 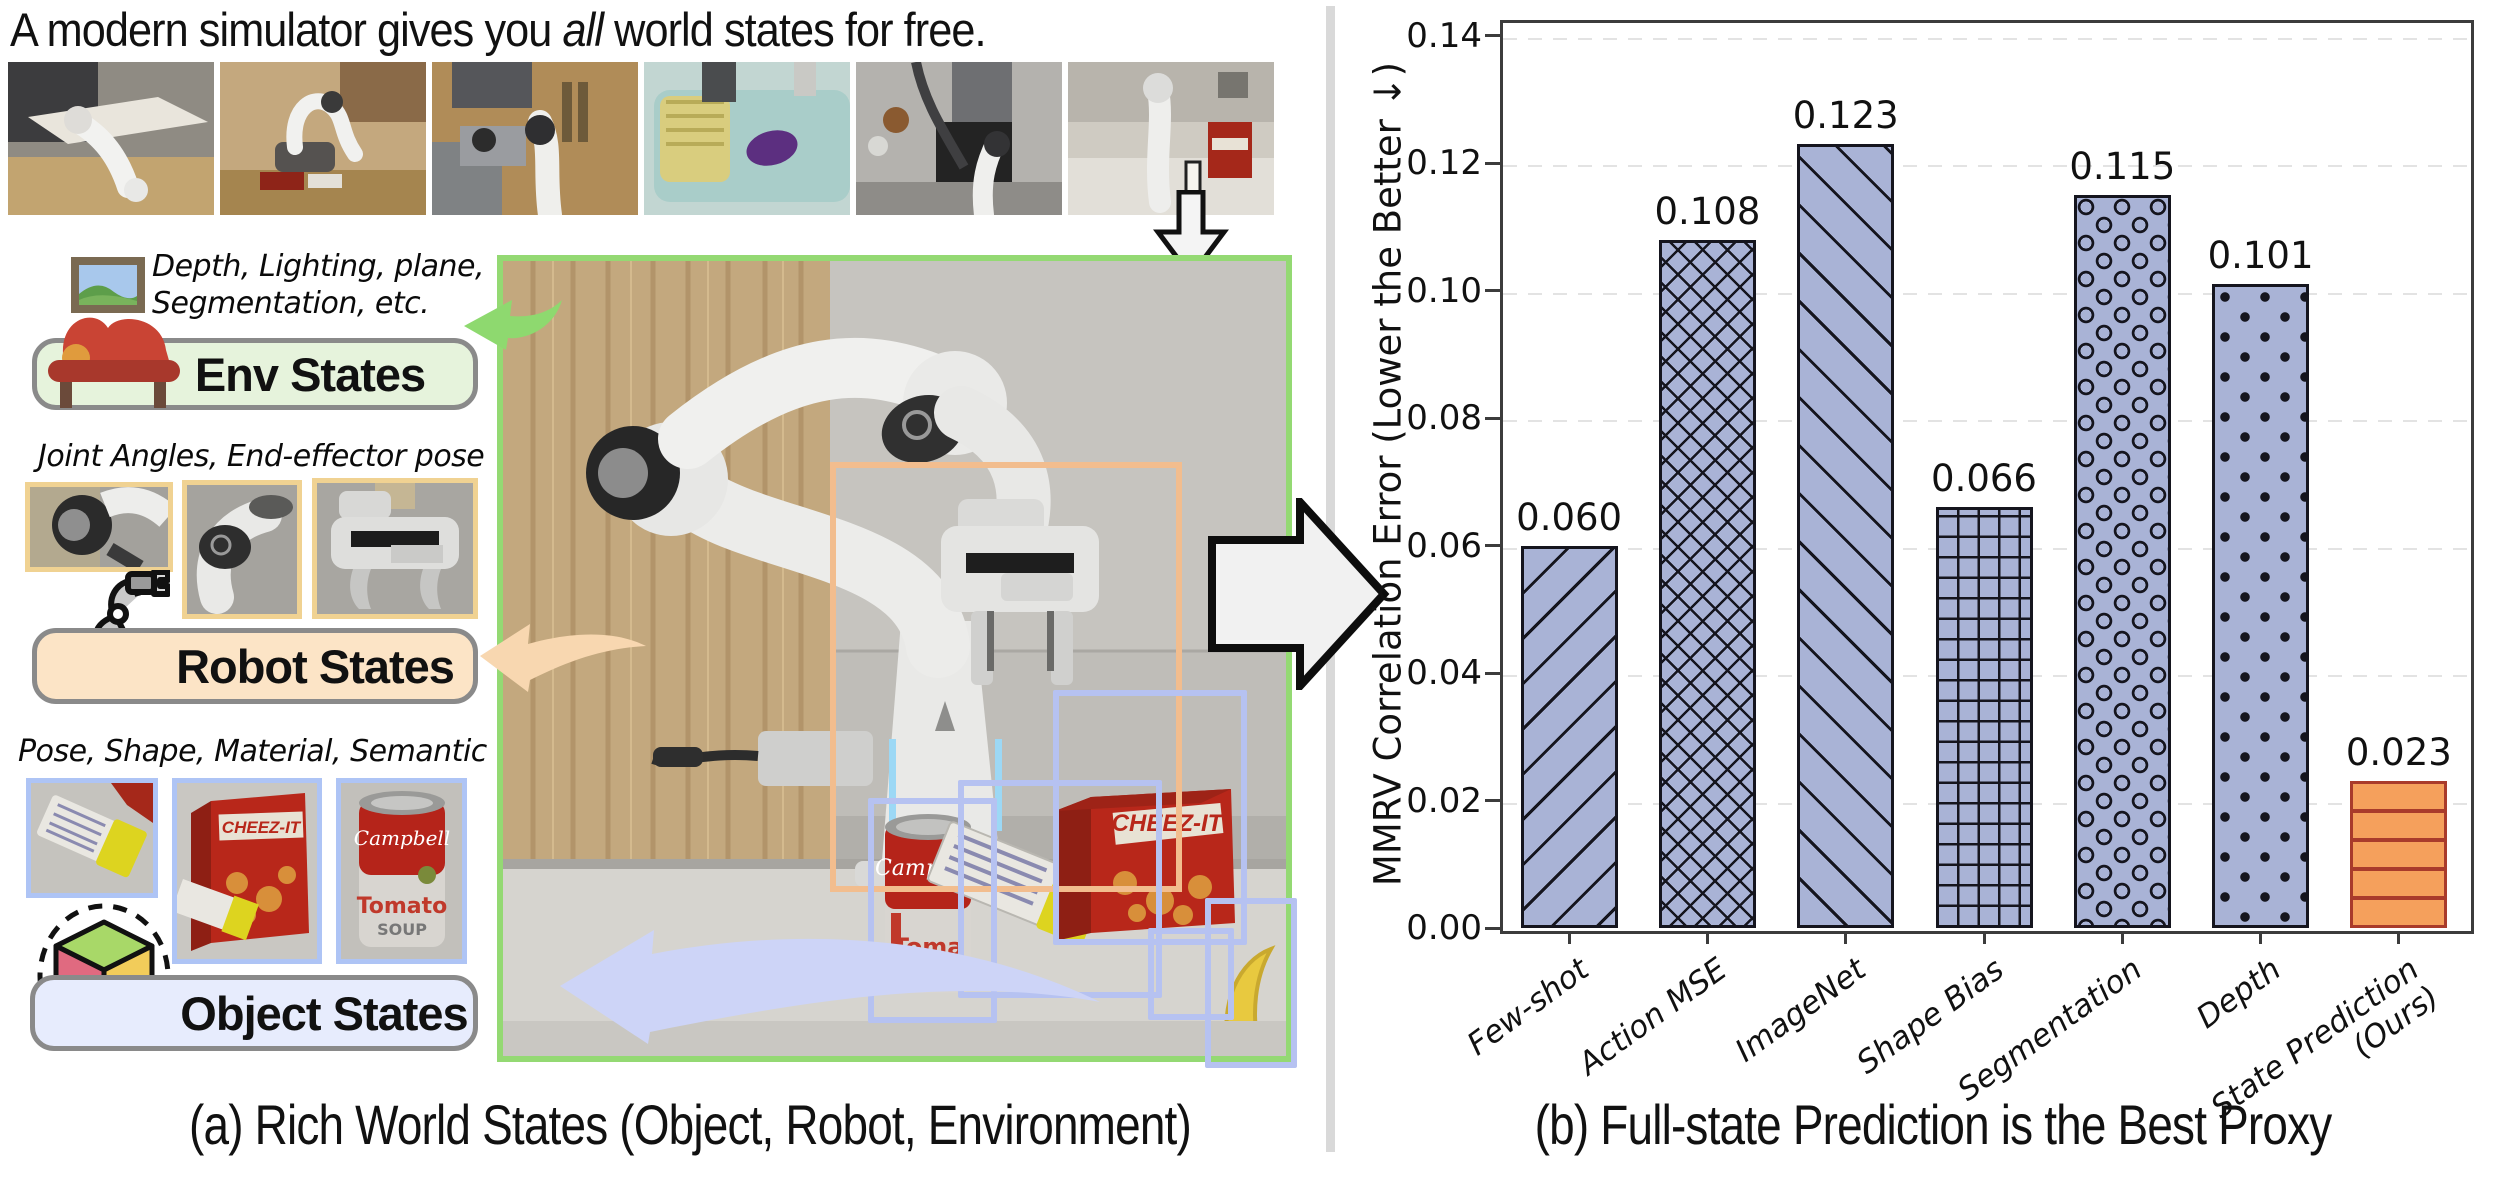 I want to click on env-states-pill: Env States, so click(x=255, y=374).